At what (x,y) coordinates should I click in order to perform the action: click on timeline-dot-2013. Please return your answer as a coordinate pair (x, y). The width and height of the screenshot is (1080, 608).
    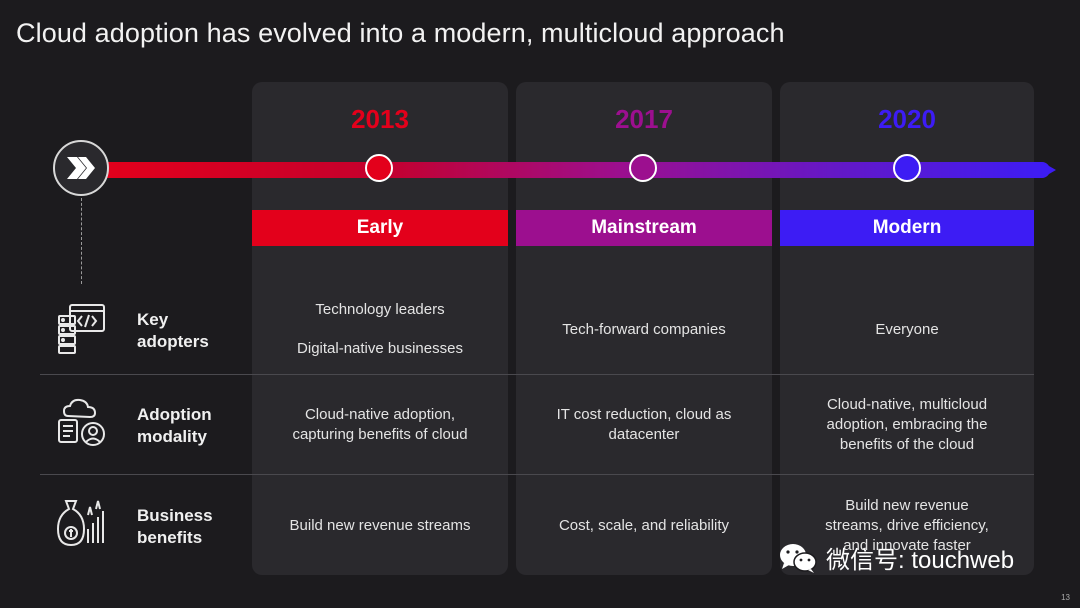
    Looking at the image, I should click on (379, 168).